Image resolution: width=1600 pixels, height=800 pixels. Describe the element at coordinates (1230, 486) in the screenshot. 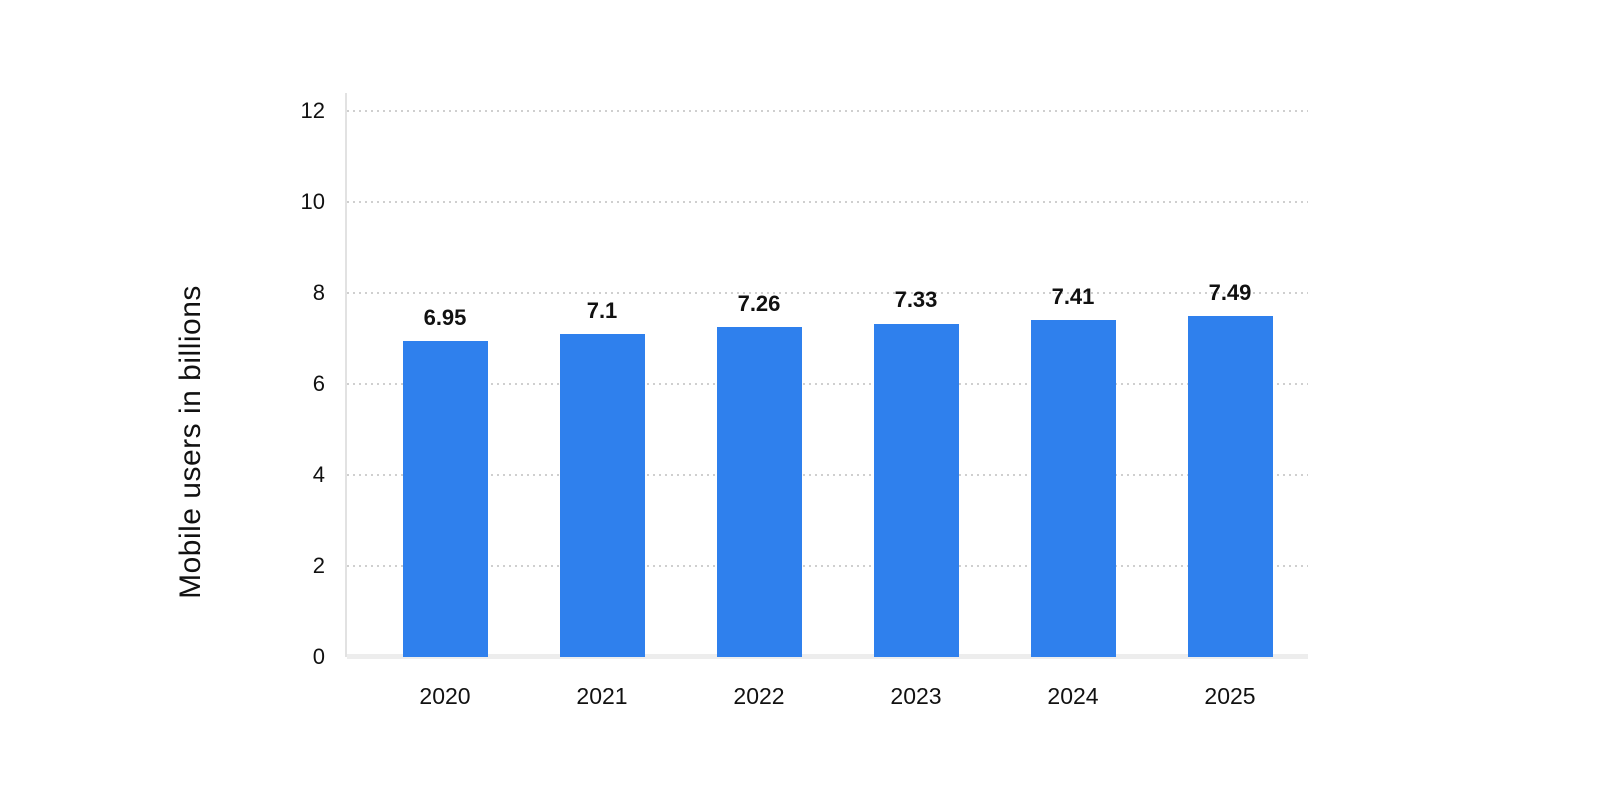

I see `bar-2025` at that location.